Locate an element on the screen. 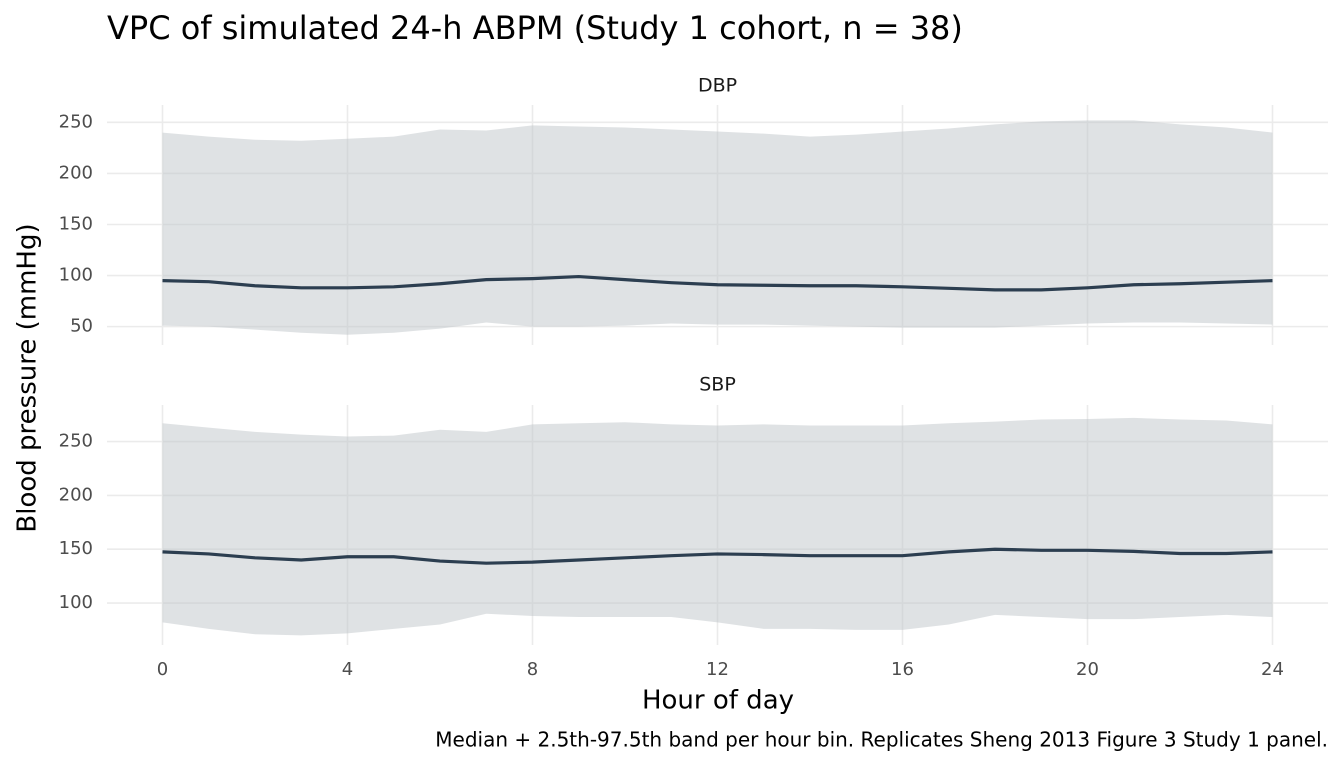 Image resolution: width=1344 pixels, height=768 pixels. x-tick-label: 8 is located at coordinates (532, 669).